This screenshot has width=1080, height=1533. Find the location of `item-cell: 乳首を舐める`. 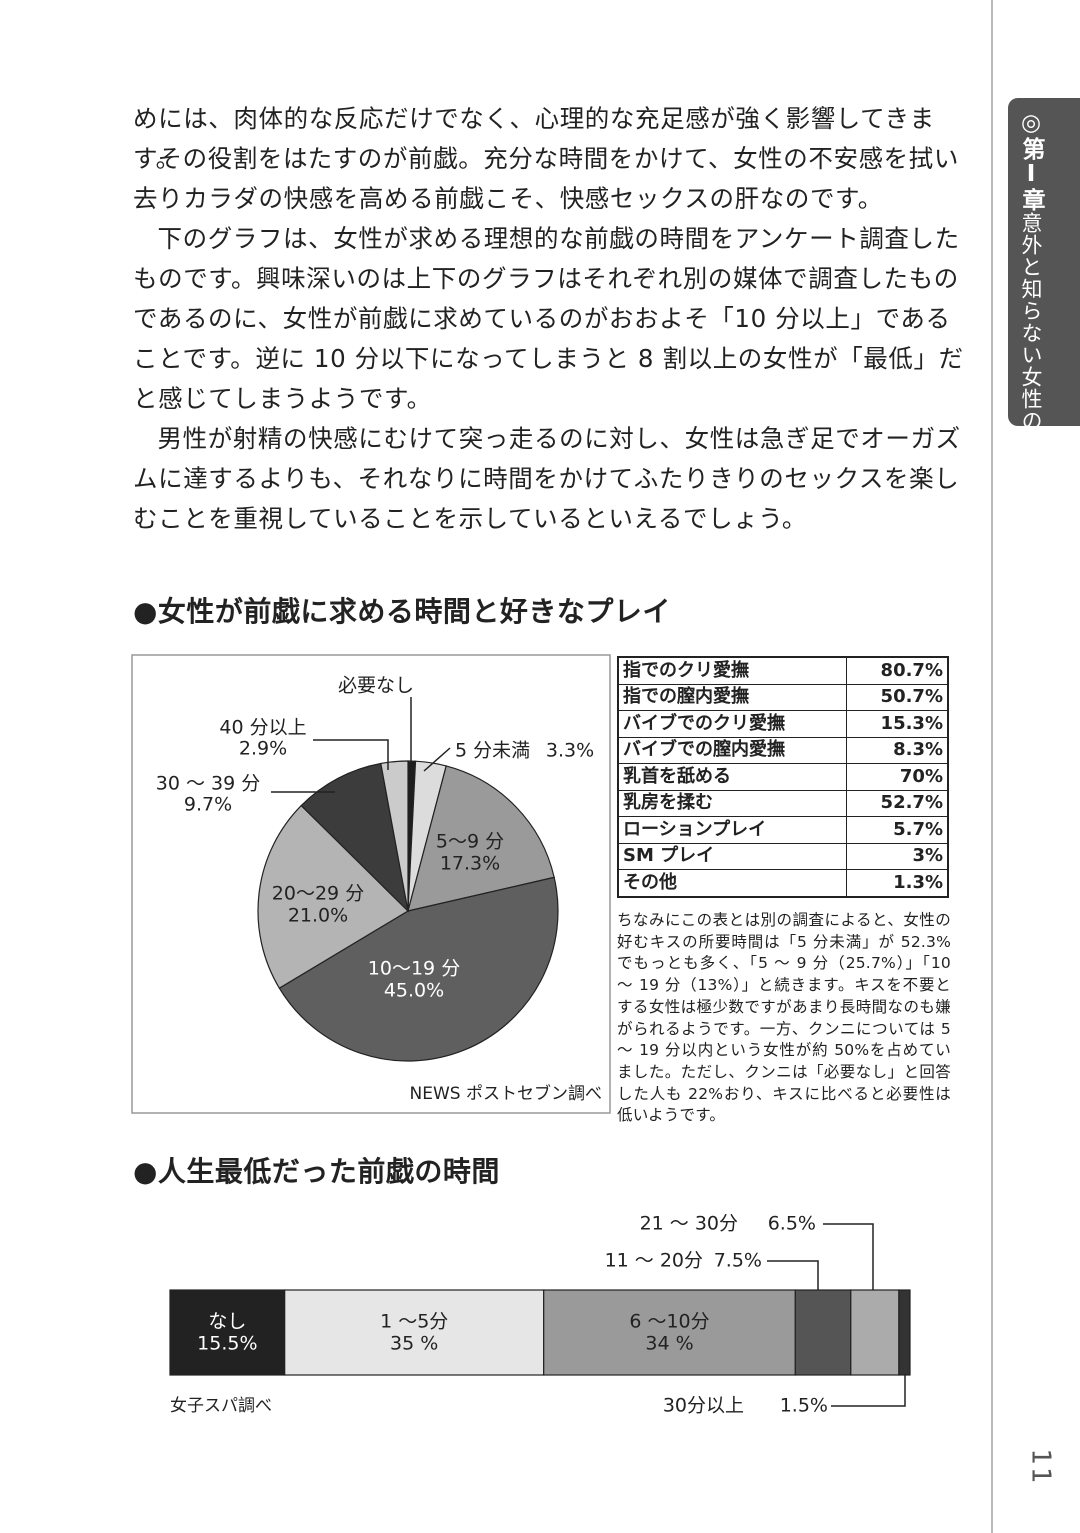

item-cell: 乳首を舐める is located at coordinates (732, 777).